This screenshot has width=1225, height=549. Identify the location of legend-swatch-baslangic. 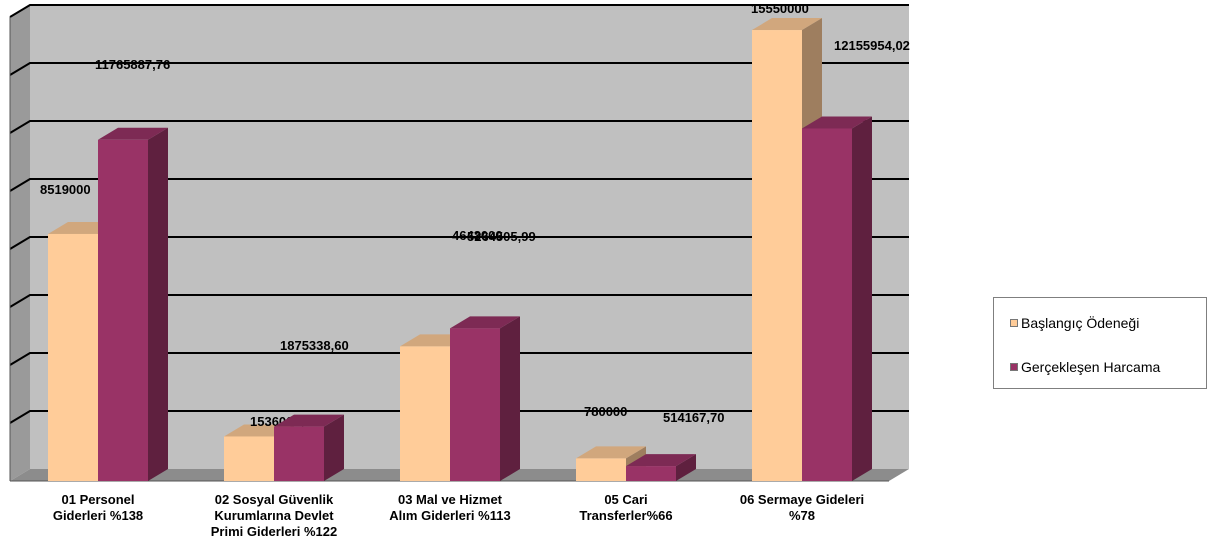
(1014, 323).